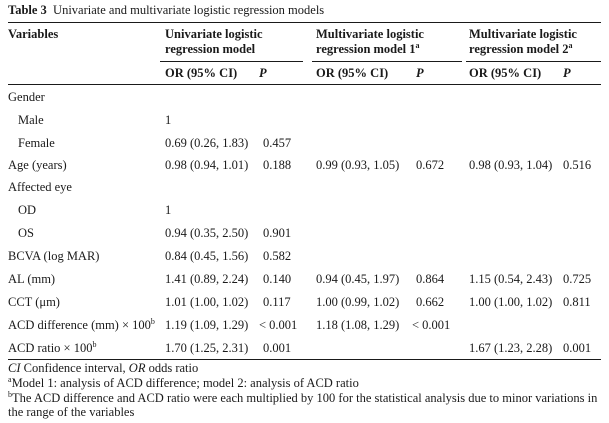 This screenshot has width=609, height=423. I want to click on univariate-or-cell: 1.70 (1.25, 2.31), so click(207, 348).